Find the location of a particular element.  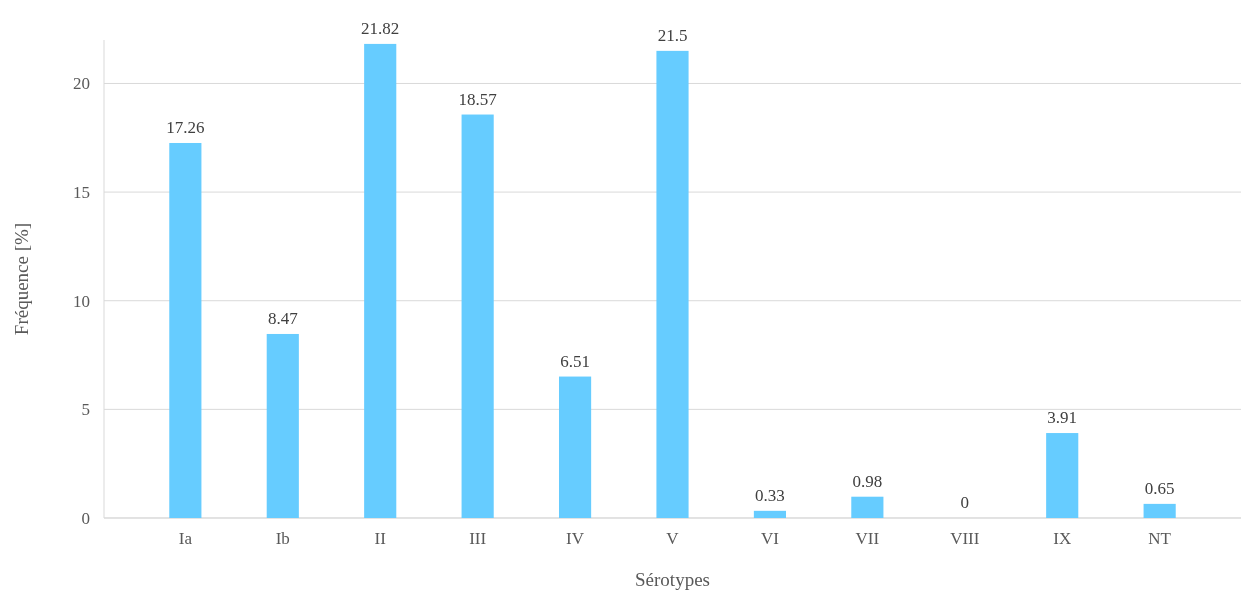

data-label: 3.91 is located at coordinates (1062, 418).